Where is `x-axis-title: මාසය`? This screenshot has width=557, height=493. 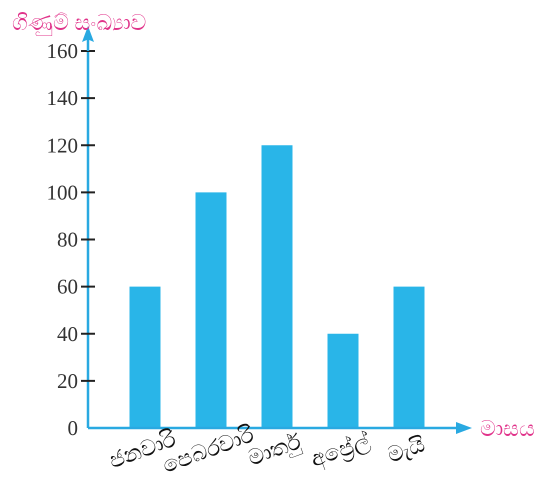
x-axis-title: මාසය is located at coordinates (507, 428).